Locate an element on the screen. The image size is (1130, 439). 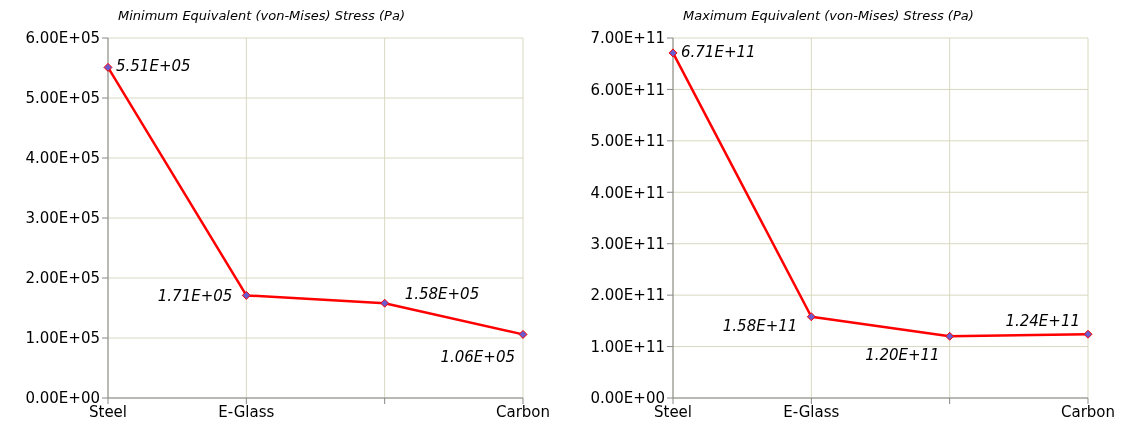
y-tick-label: 4.00E+05 is located at coordinates (62, 158).